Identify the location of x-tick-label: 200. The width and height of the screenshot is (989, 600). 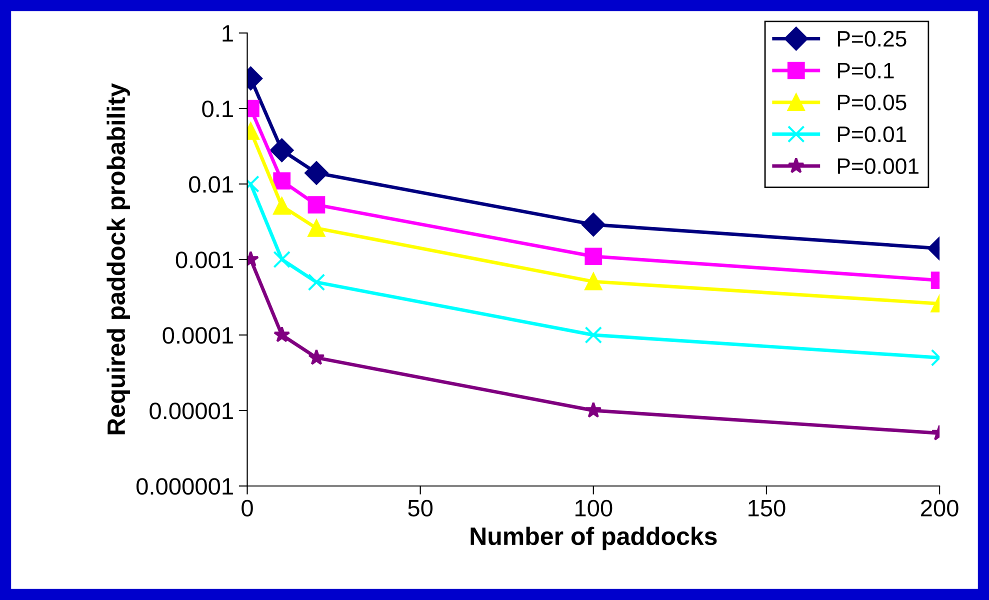
(939, 508).